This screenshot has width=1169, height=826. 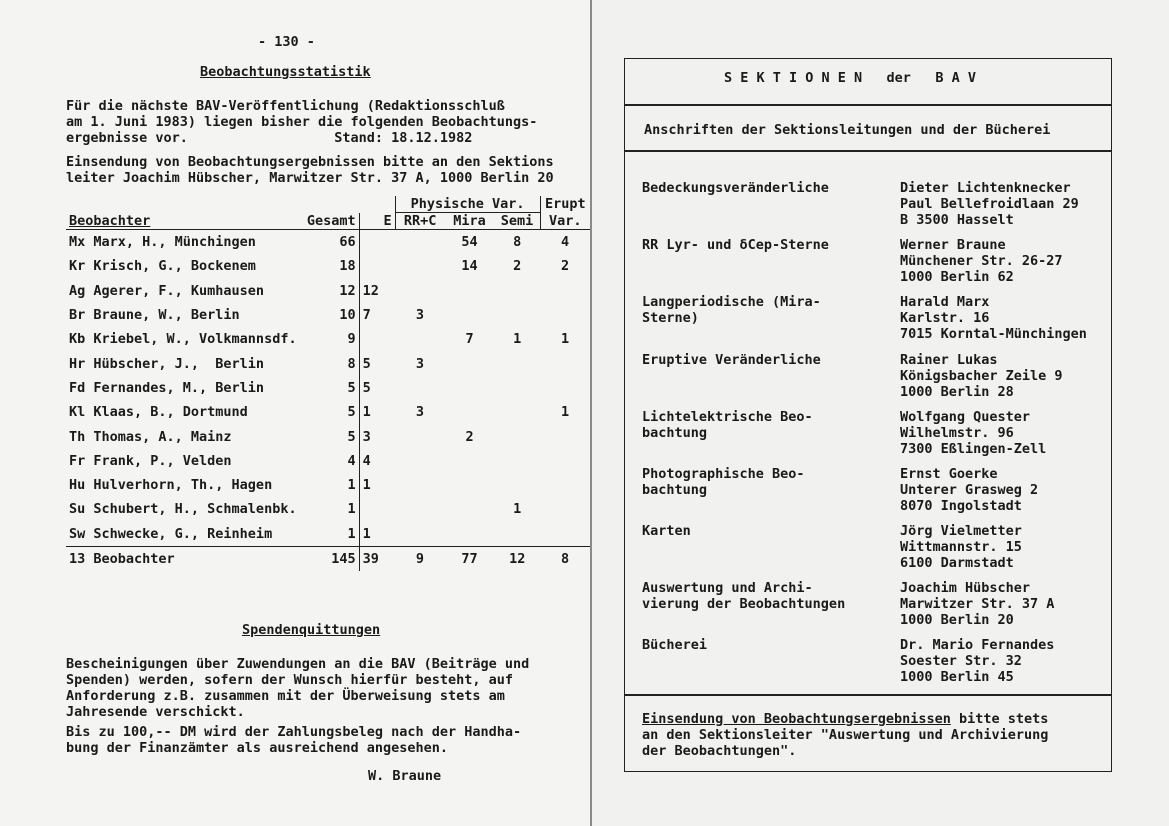 What do you see at coordinates (328, 412) in the screenshot?
I see `table-row: Kl Klaas, B., Dortmund 5 1 3 1` at bounding box center [328, 412].